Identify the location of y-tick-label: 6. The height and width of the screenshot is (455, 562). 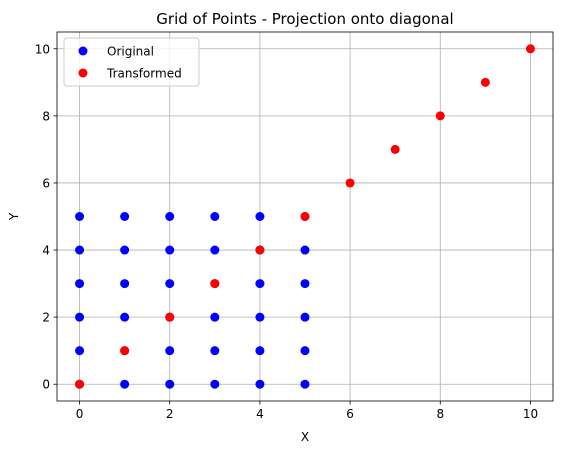
(46, 183).